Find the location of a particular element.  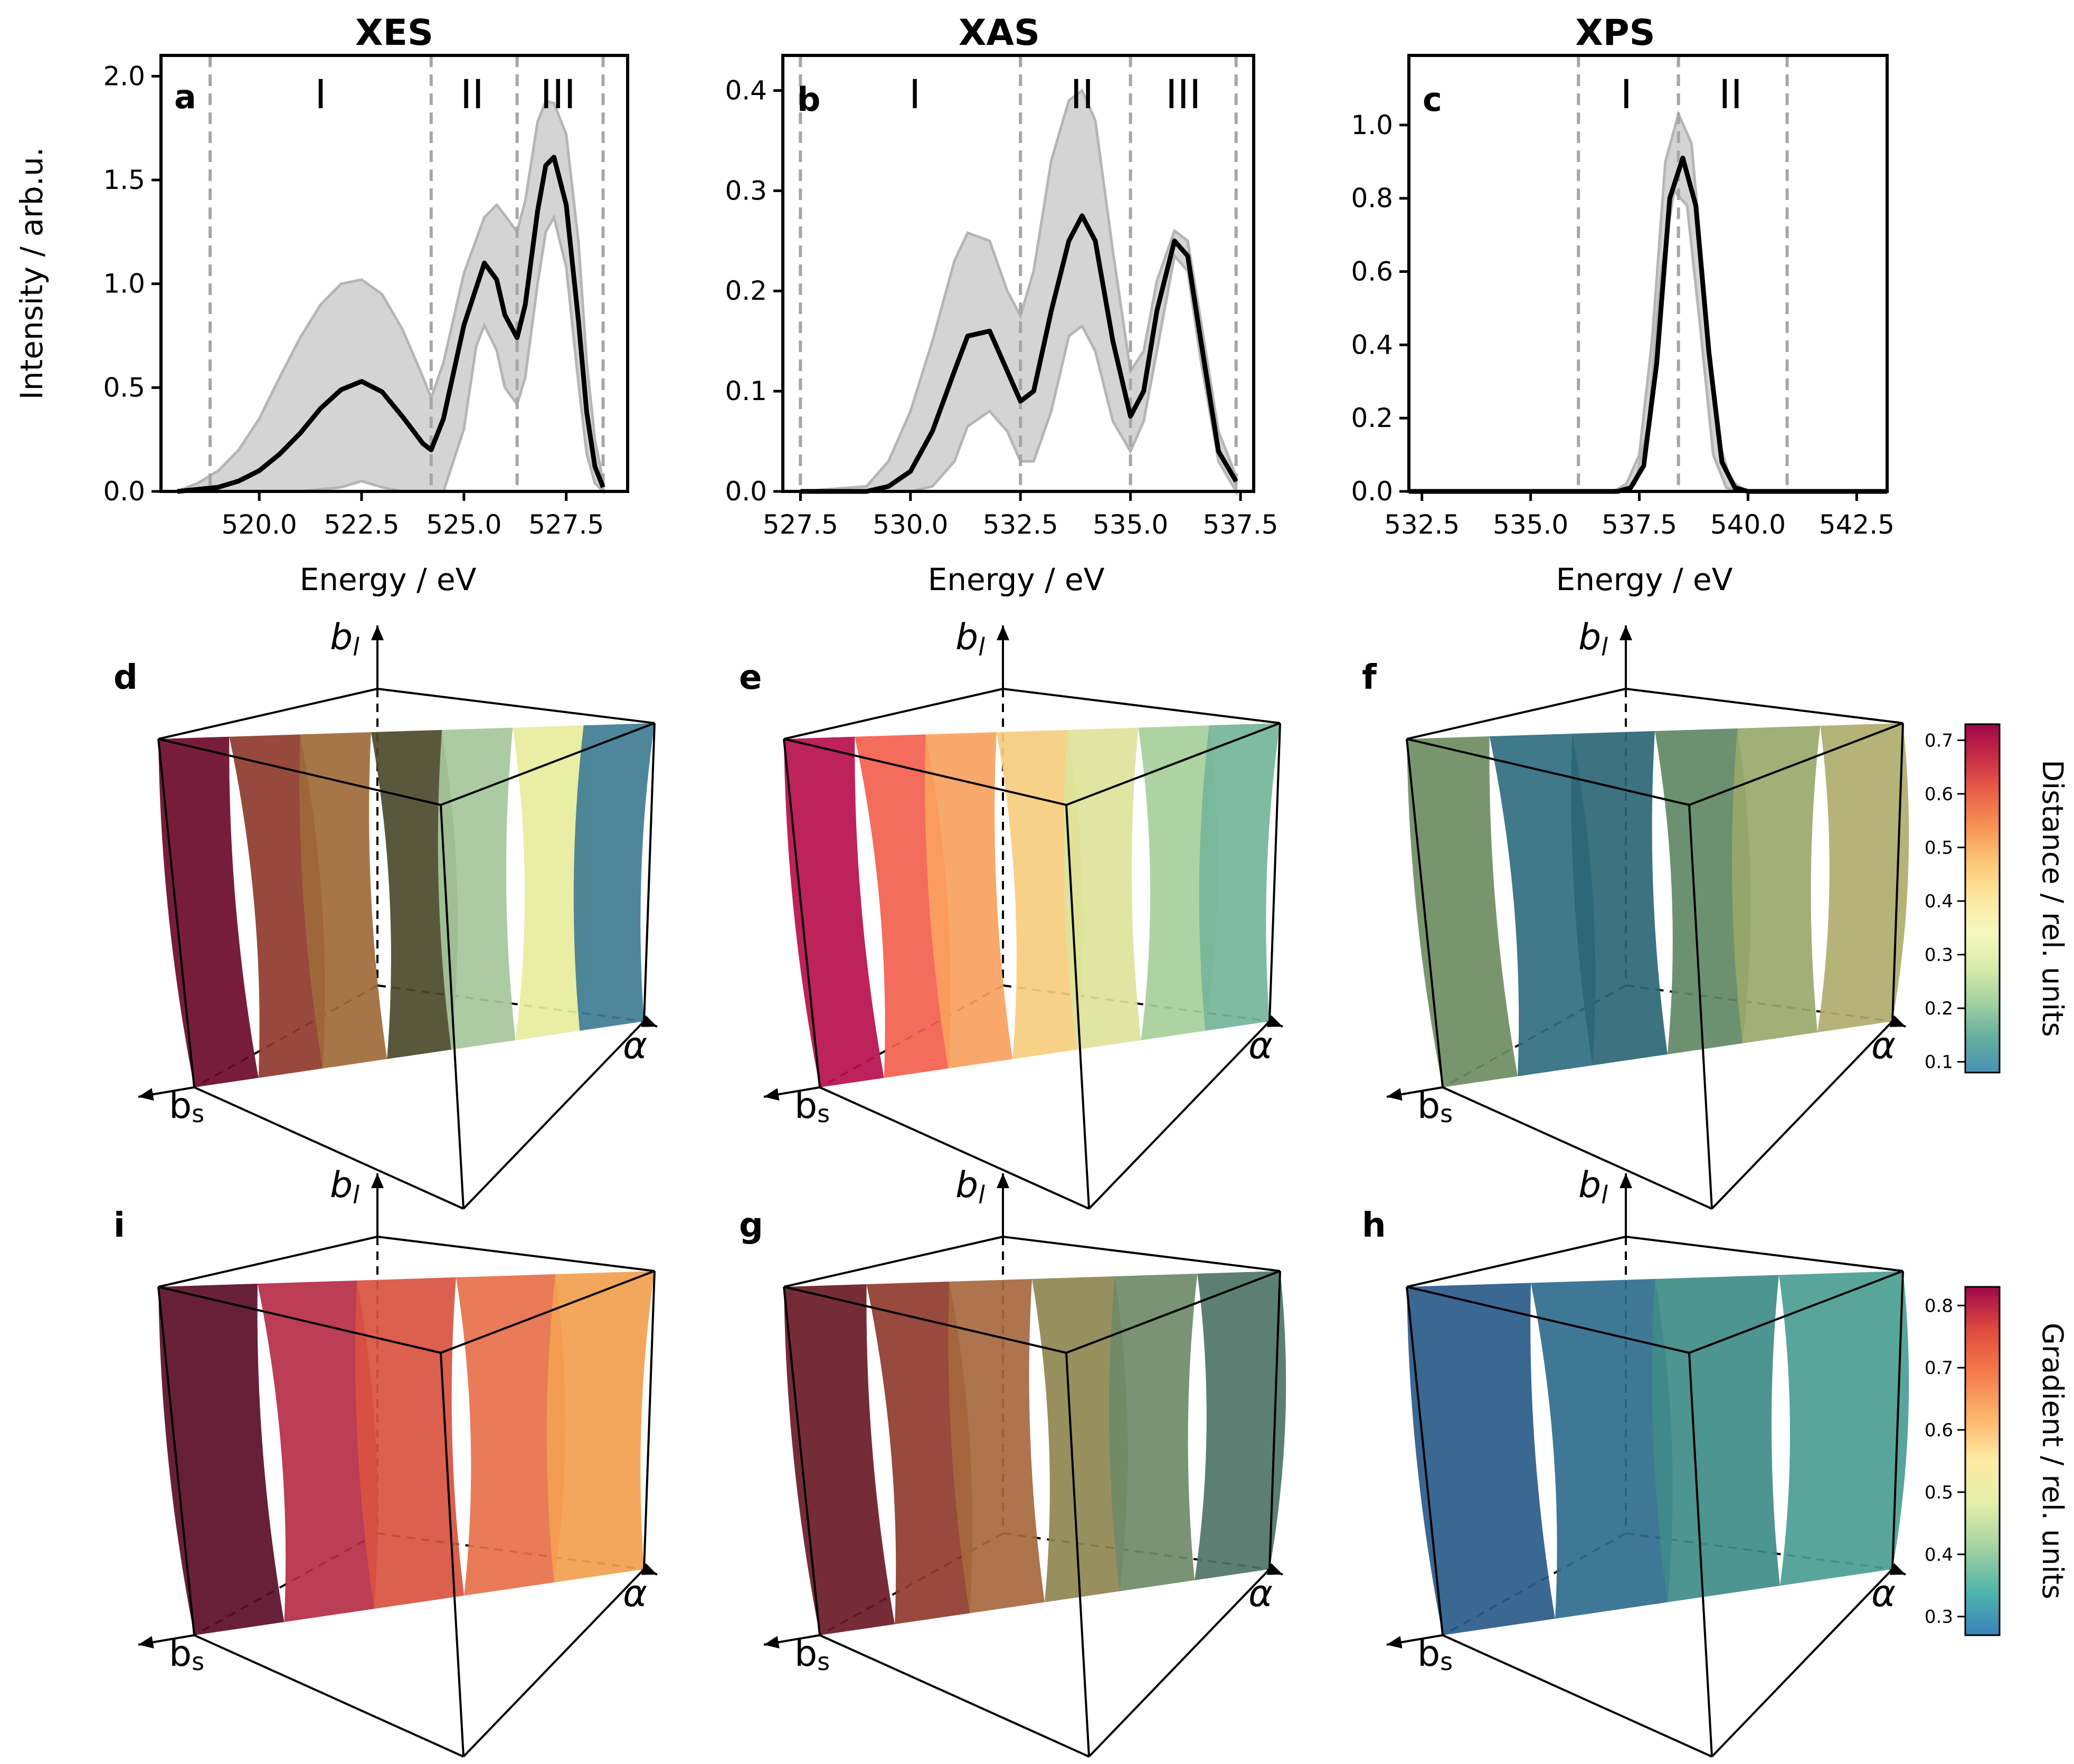

y-tick-label: 0.2 is located at coordinates (746, 291).